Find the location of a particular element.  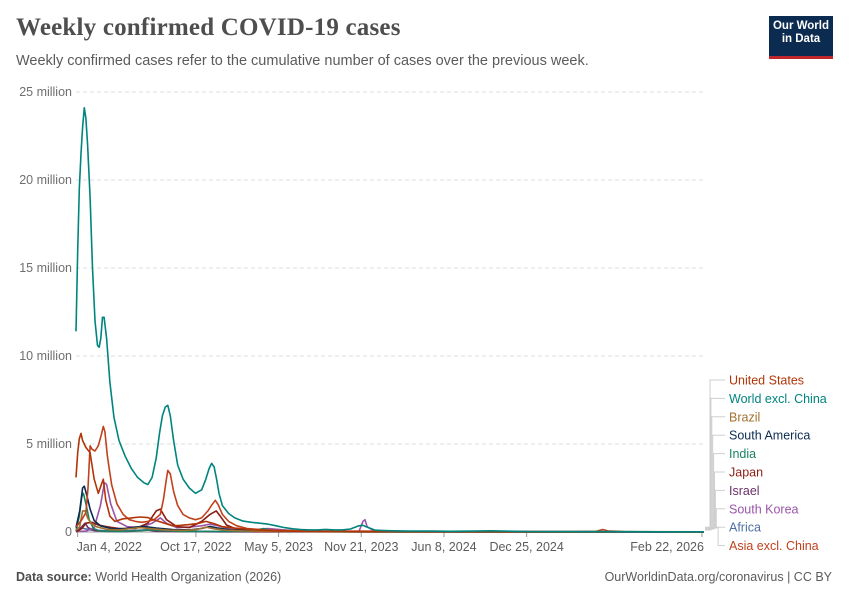

x-tick-label-1: Oct 17, 2022 is located at coordinates (196, 547).